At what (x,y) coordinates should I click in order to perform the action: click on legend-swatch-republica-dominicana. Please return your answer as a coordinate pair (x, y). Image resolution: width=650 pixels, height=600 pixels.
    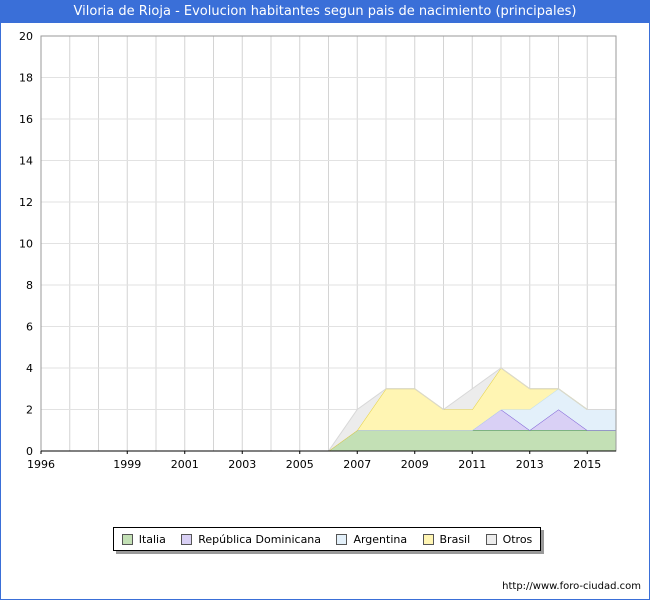
    Looking at the image, I should click on (187, 539).